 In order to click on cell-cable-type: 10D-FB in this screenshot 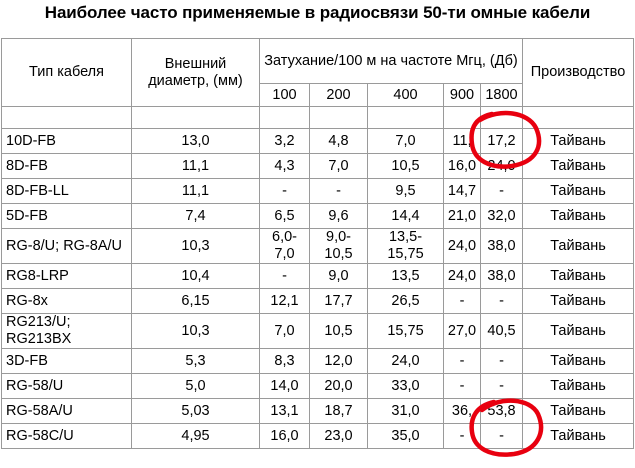, I will do `click(66, 141)`.